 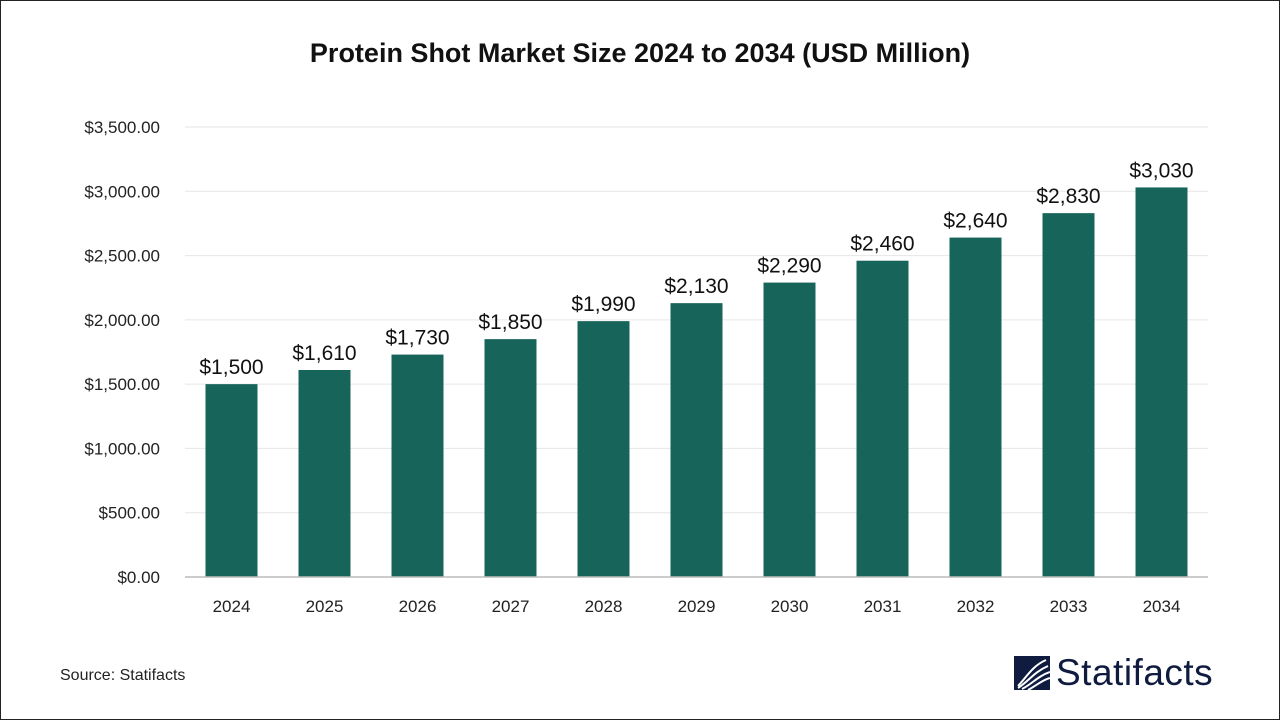 I want to click on data-label: $2,290, so click(x=789, y=266).